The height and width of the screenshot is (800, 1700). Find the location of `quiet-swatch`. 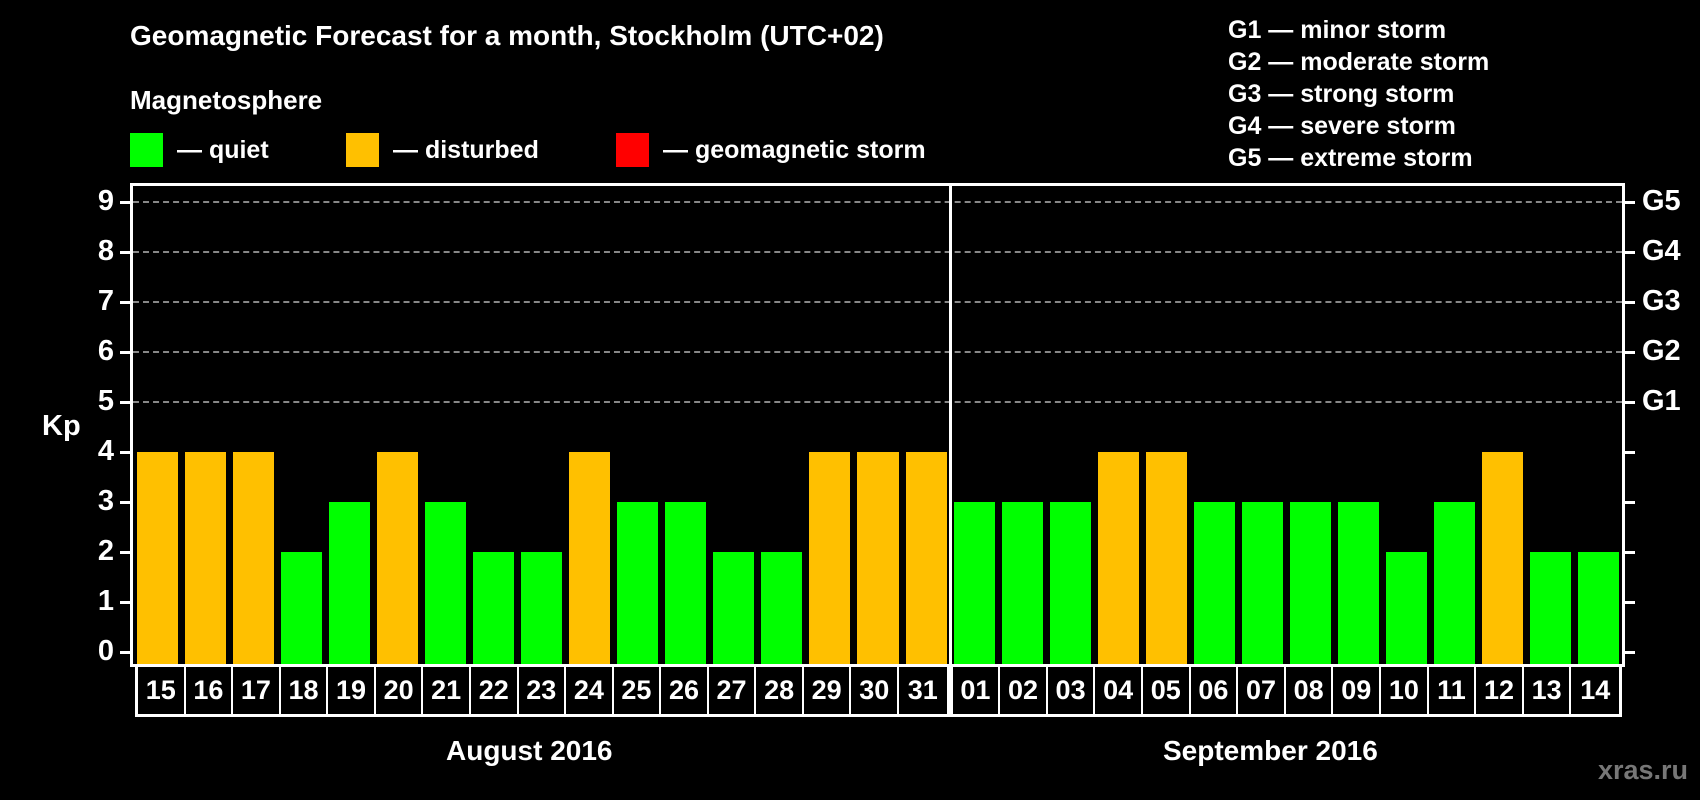

quiet-swatch is located at coordinates (146, 150).